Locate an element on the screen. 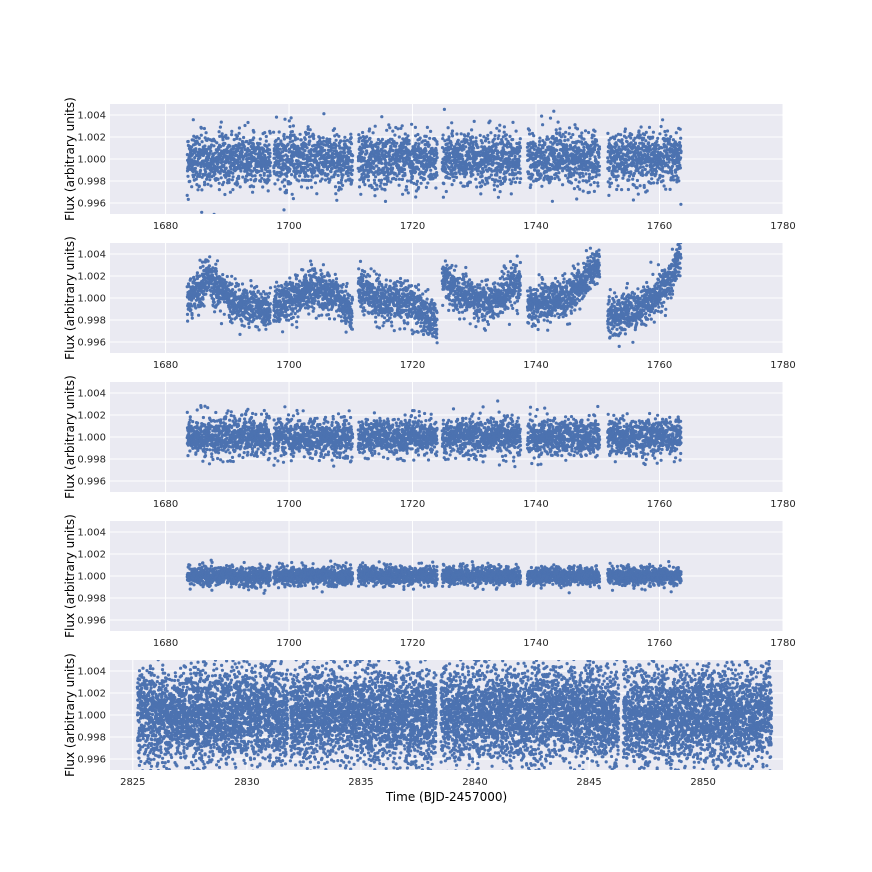  y-tick-label: 0.998 is located at coordinates (91, 321).